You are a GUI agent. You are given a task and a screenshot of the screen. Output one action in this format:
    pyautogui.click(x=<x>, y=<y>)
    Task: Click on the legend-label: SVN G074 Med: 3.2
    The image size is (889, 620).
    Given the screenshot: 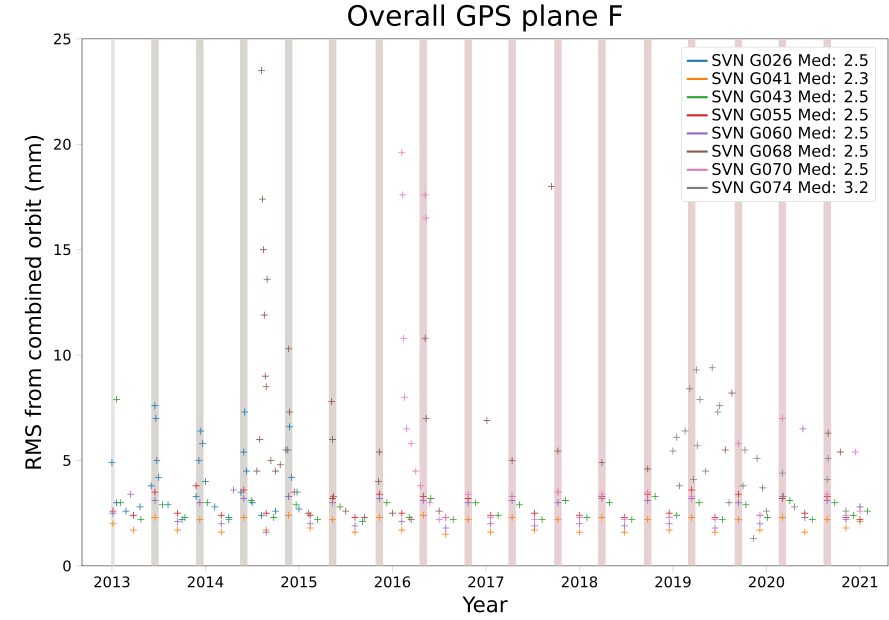 What is the action you would take?
    pyautogui.click(x=790, y=187)
    